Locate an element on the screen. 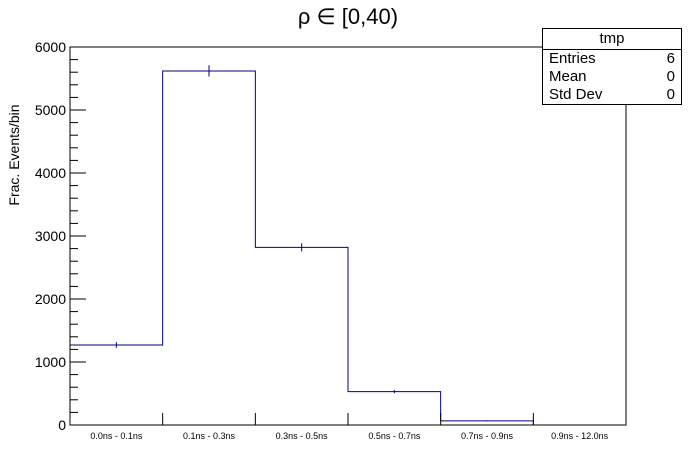 This screenshot has height=472, width=696. y-axis-ticks: 0 1000 2000 3000 4000 5000 6000 is located at coordinates (60, 236).